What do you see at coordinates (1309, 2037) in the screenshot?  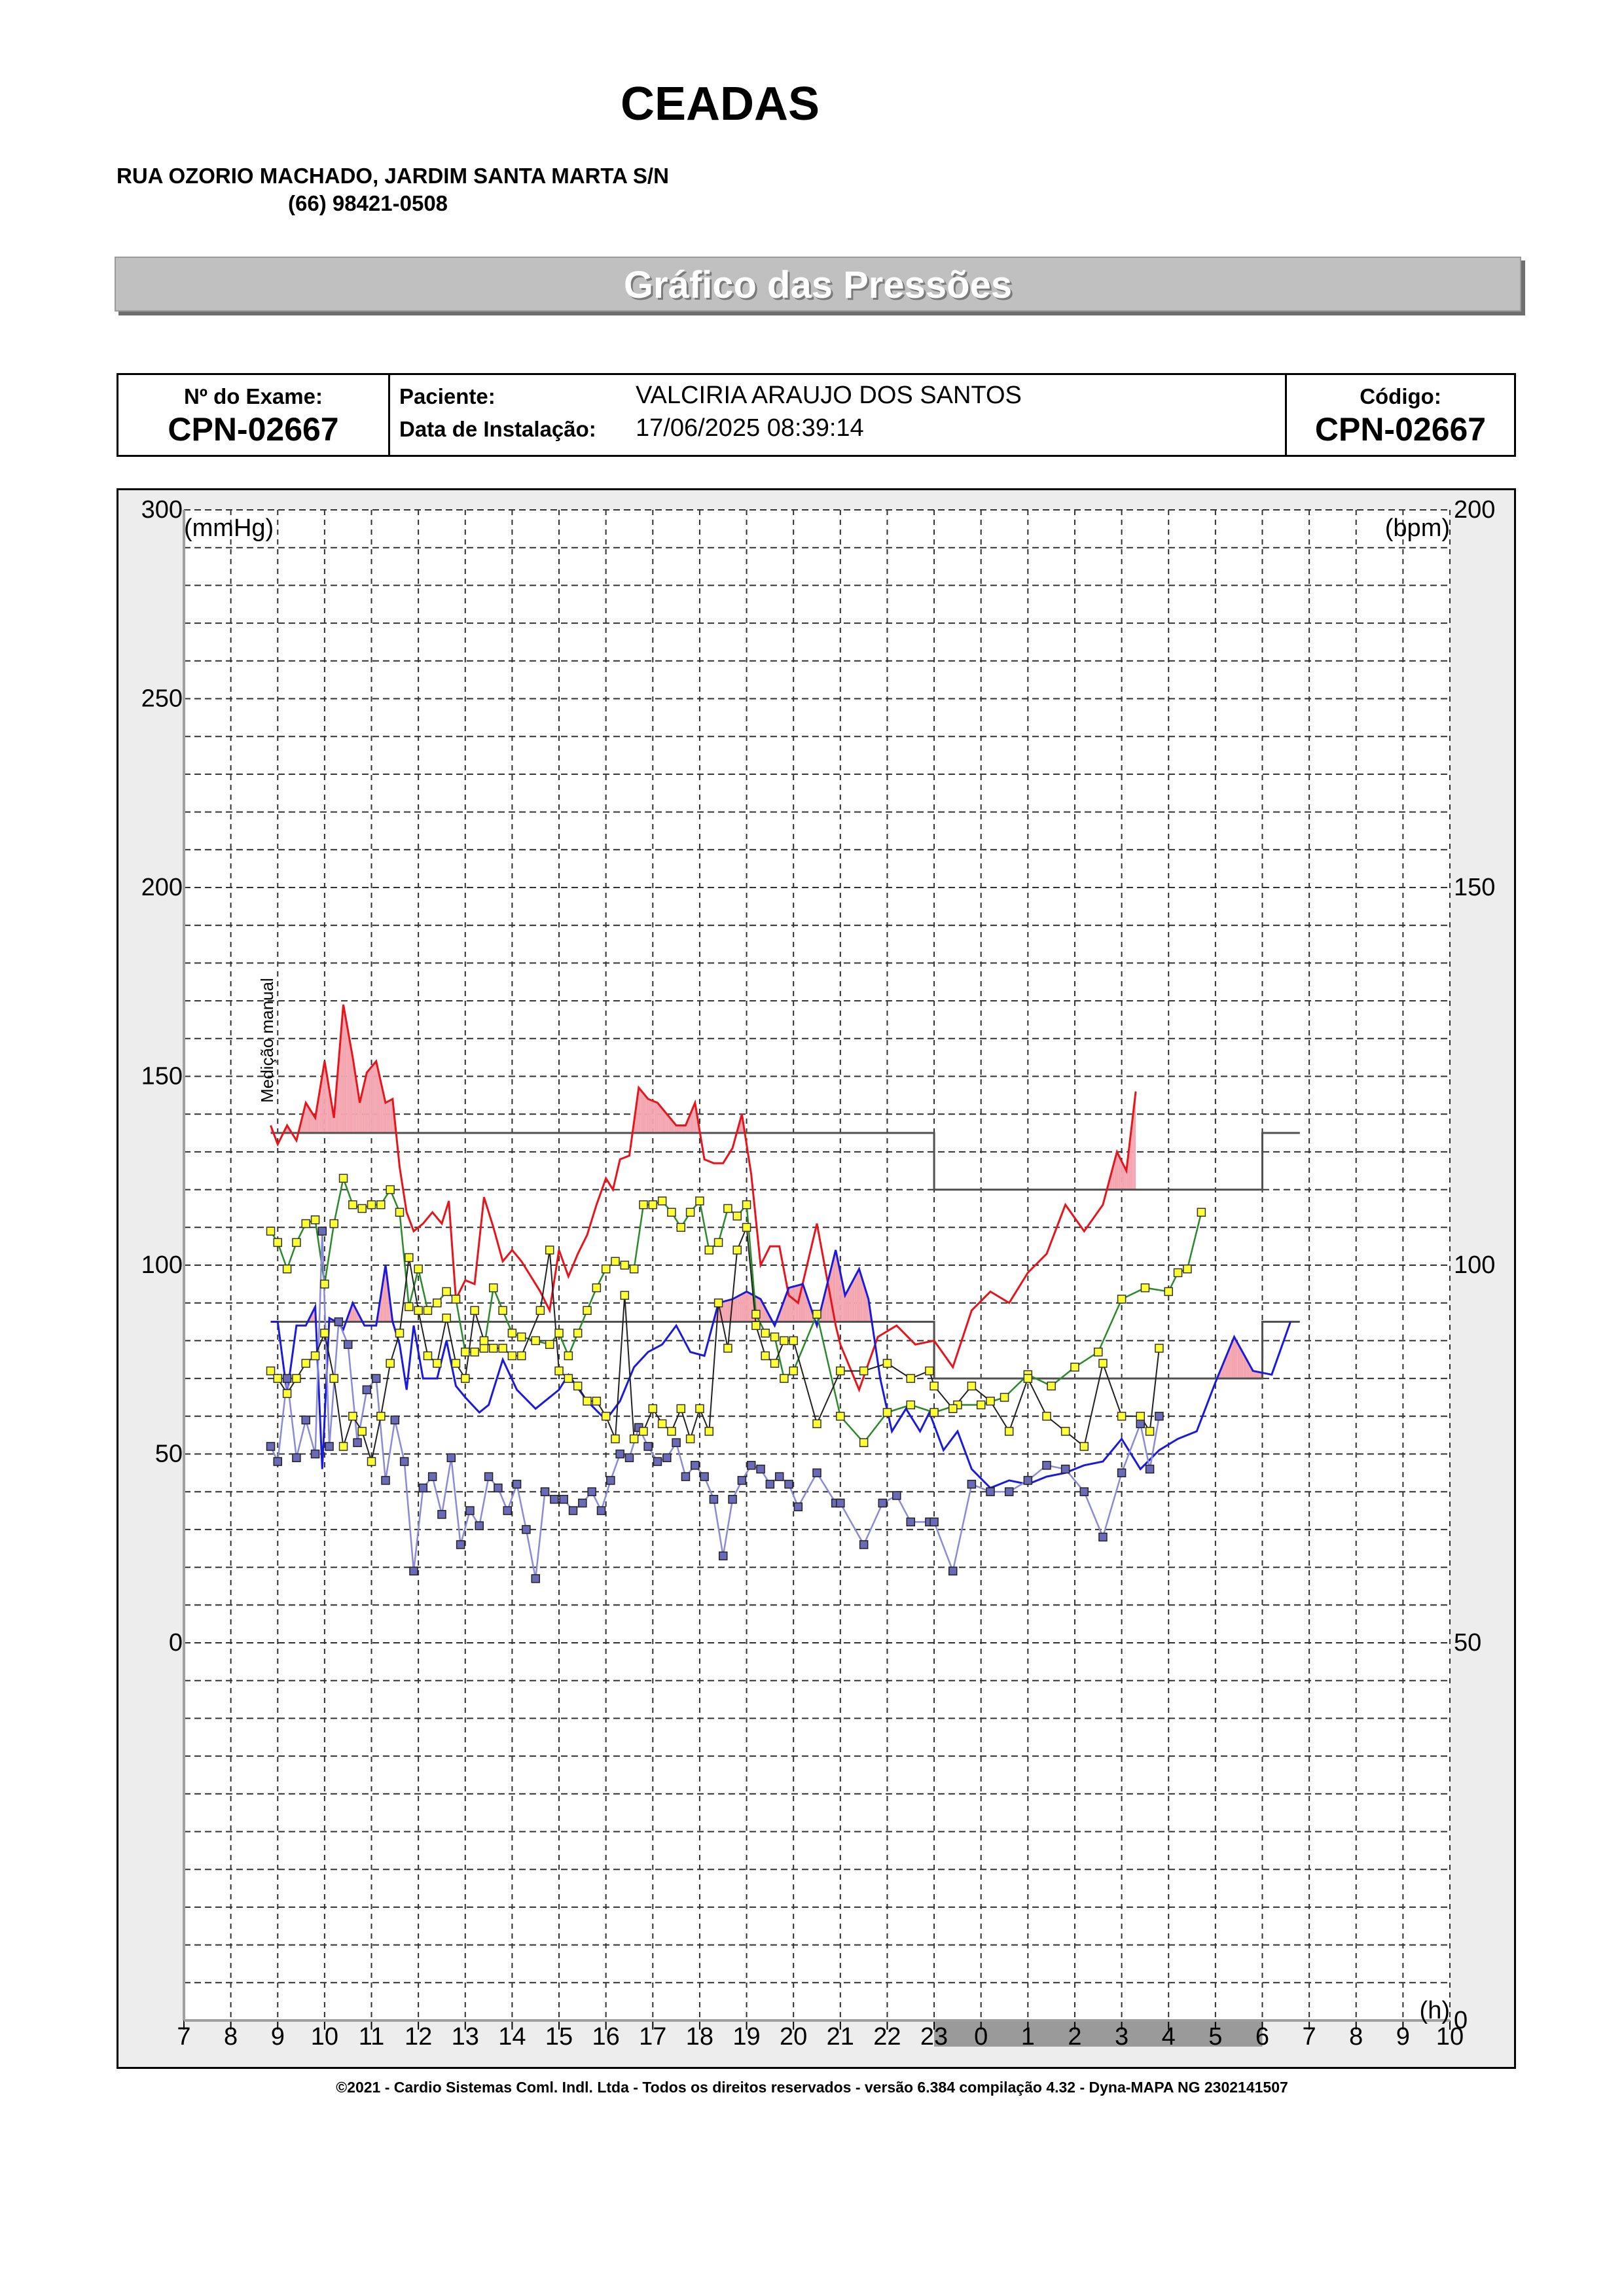 I see `x-tick-label: 7` at bounding box center [1309, 2037].